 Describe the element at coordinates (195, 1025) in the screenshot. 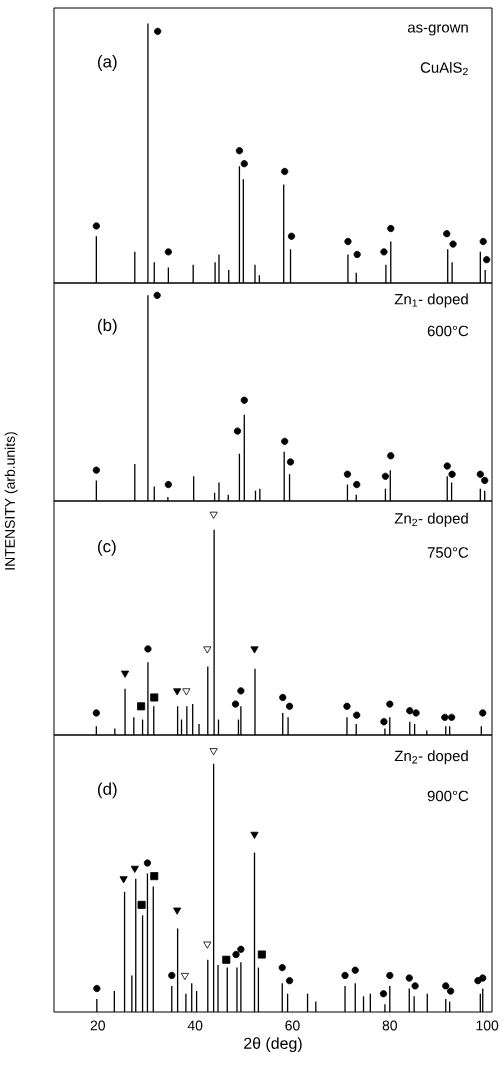

I see `x-tick-label: 40` at that location.